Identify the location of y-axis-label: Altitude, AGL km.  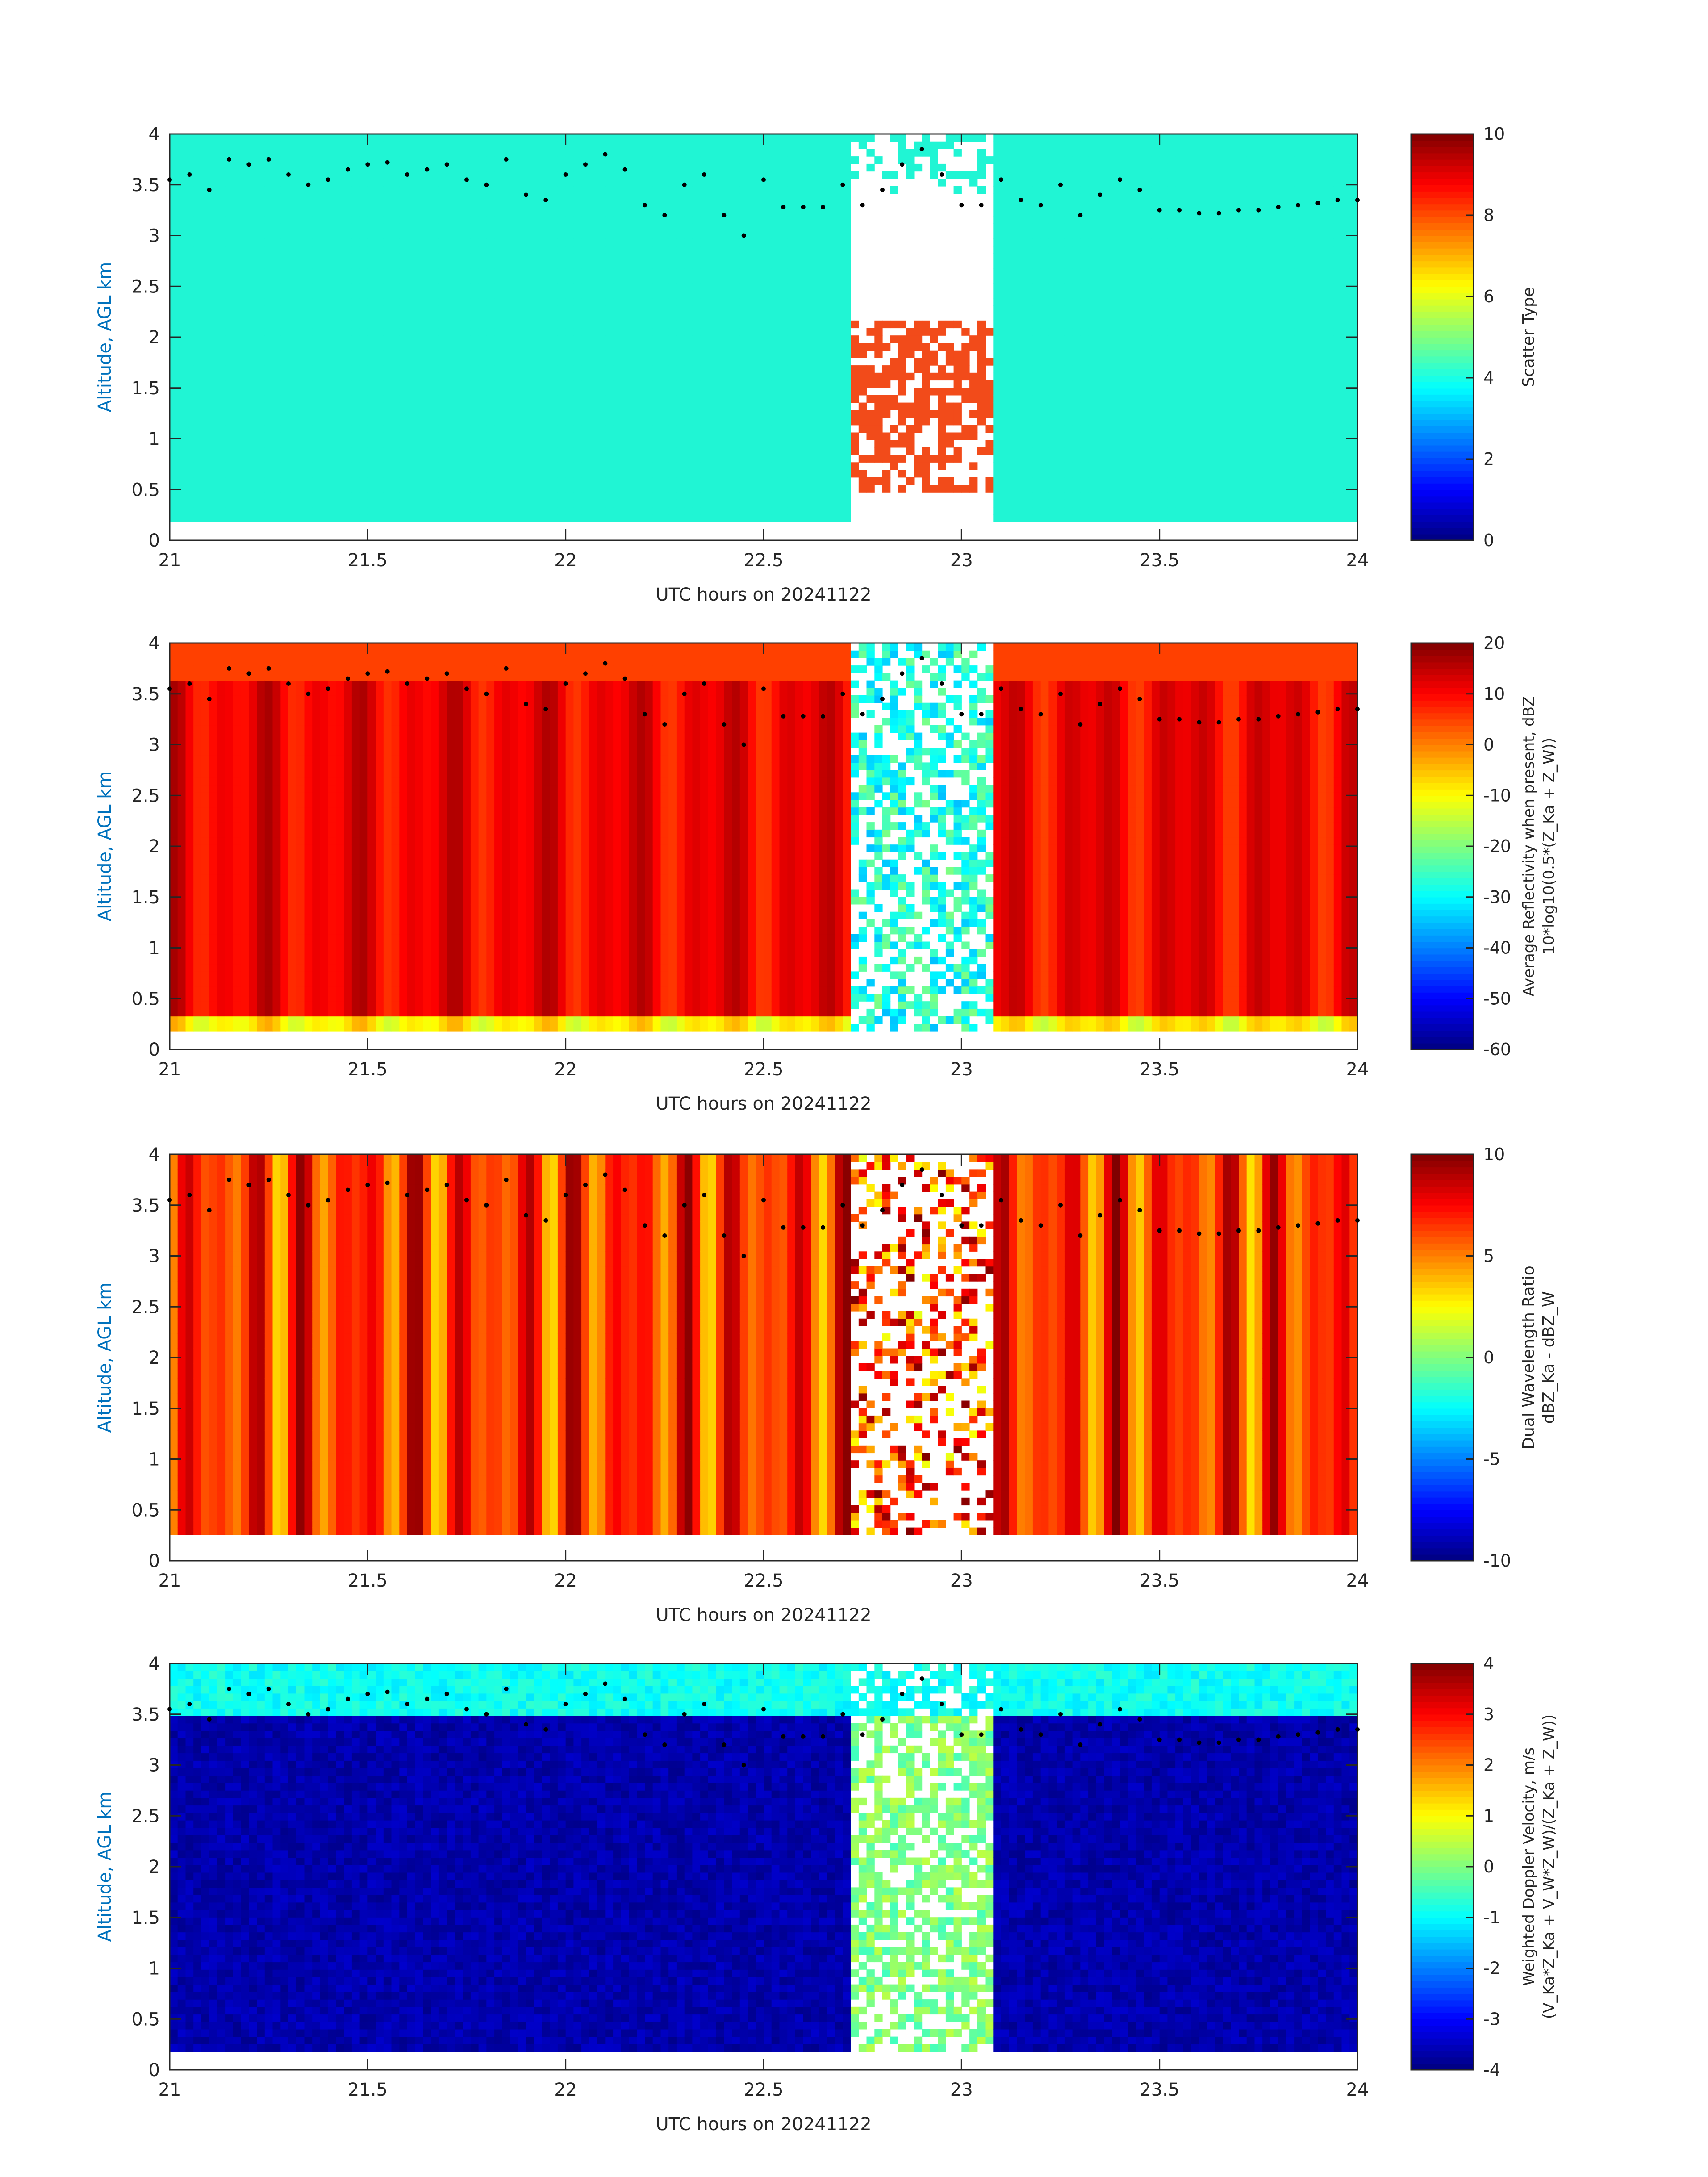
(105, 1867).